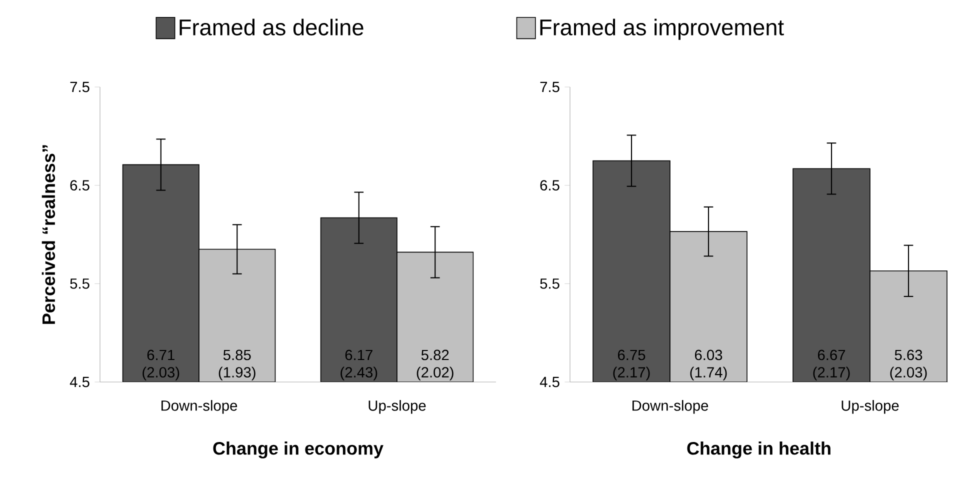  I want to click on data-label: 6.67 (2.17), so click(831, 365).